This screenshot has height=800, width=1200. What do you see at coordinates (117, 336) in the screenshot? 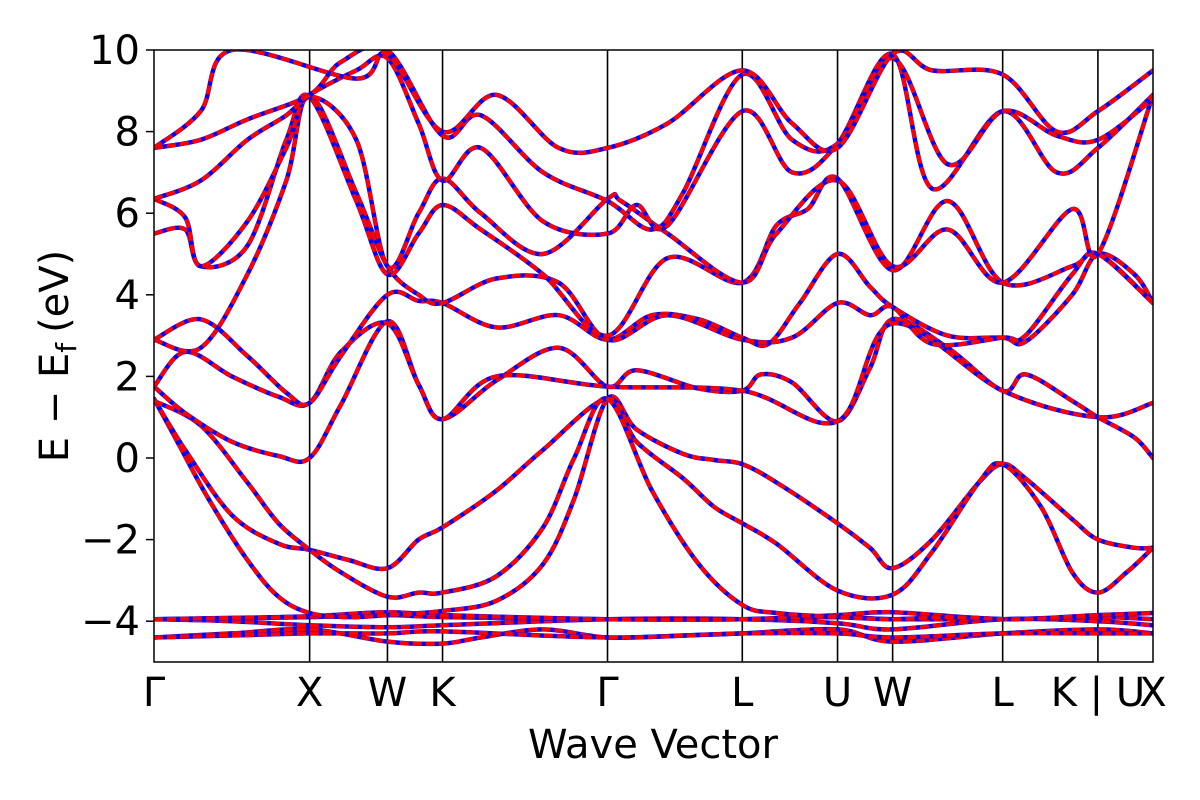
I see `y-axis-ticks: −4 −2 0 2 4 6 8 10` at bounding box center [117, 336].